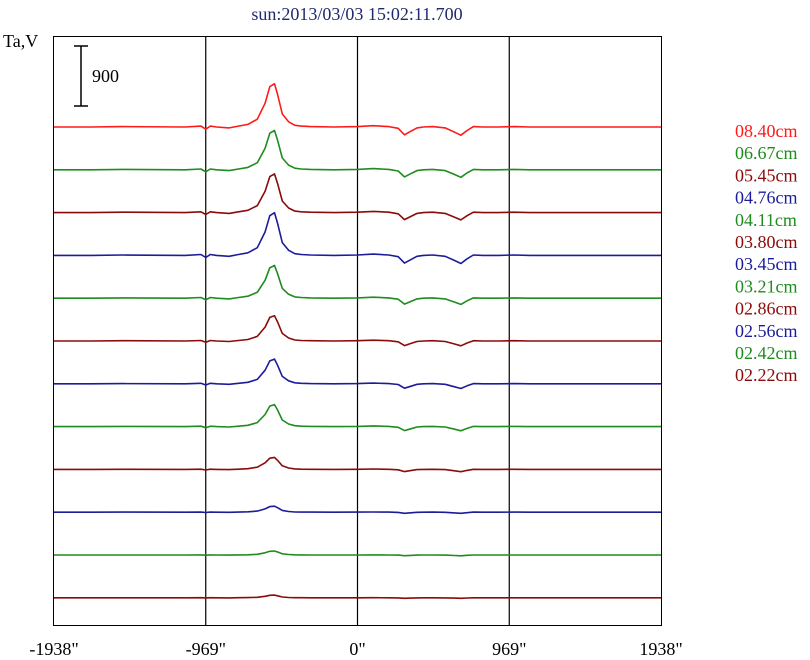 This screenshot has width=810, height=660. Describe the element at coordinates (766, 242) in the screenshot. I see `legend-entry: 03.80cm` at that location.